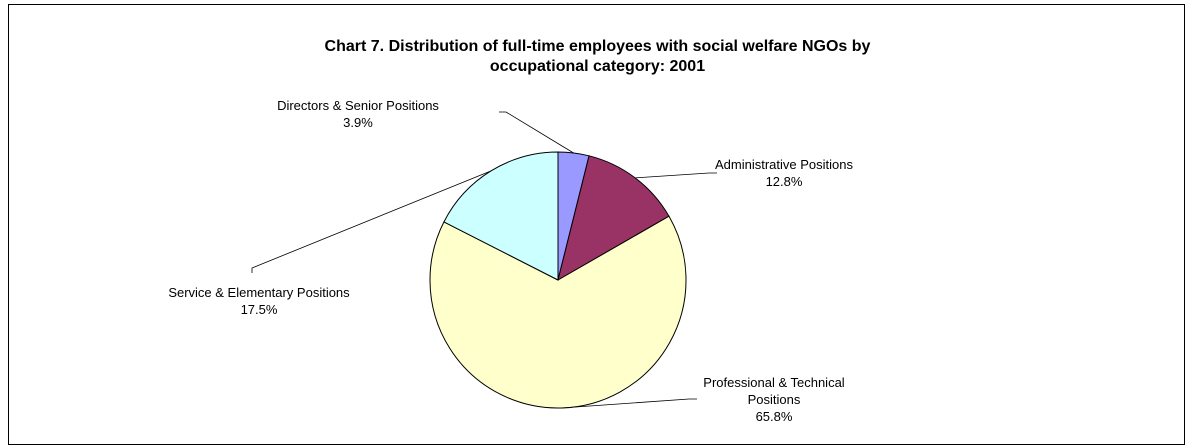  Describe the element at coordinates (371, 221) in the screenshot. I see `slice-service-leader-line` at that location.